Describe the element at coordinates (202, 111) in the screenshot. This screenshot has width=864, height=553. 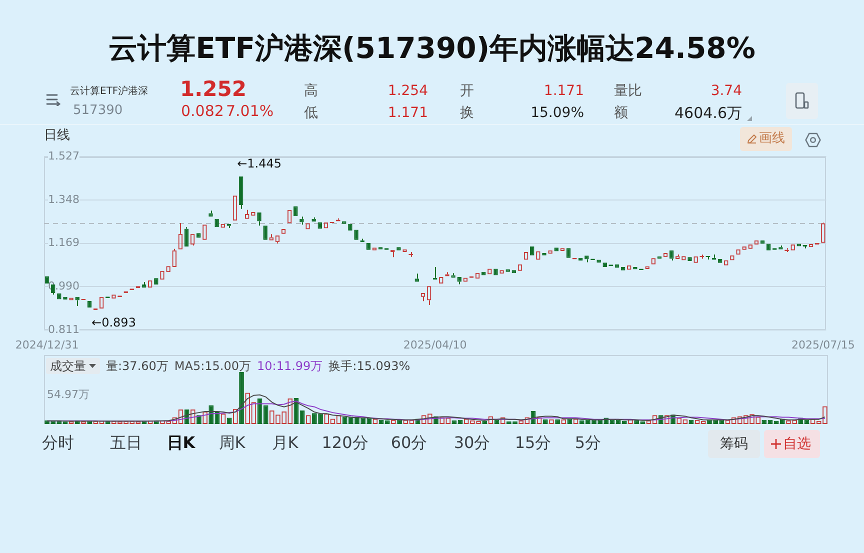
I see `text: 0.082` at that location.